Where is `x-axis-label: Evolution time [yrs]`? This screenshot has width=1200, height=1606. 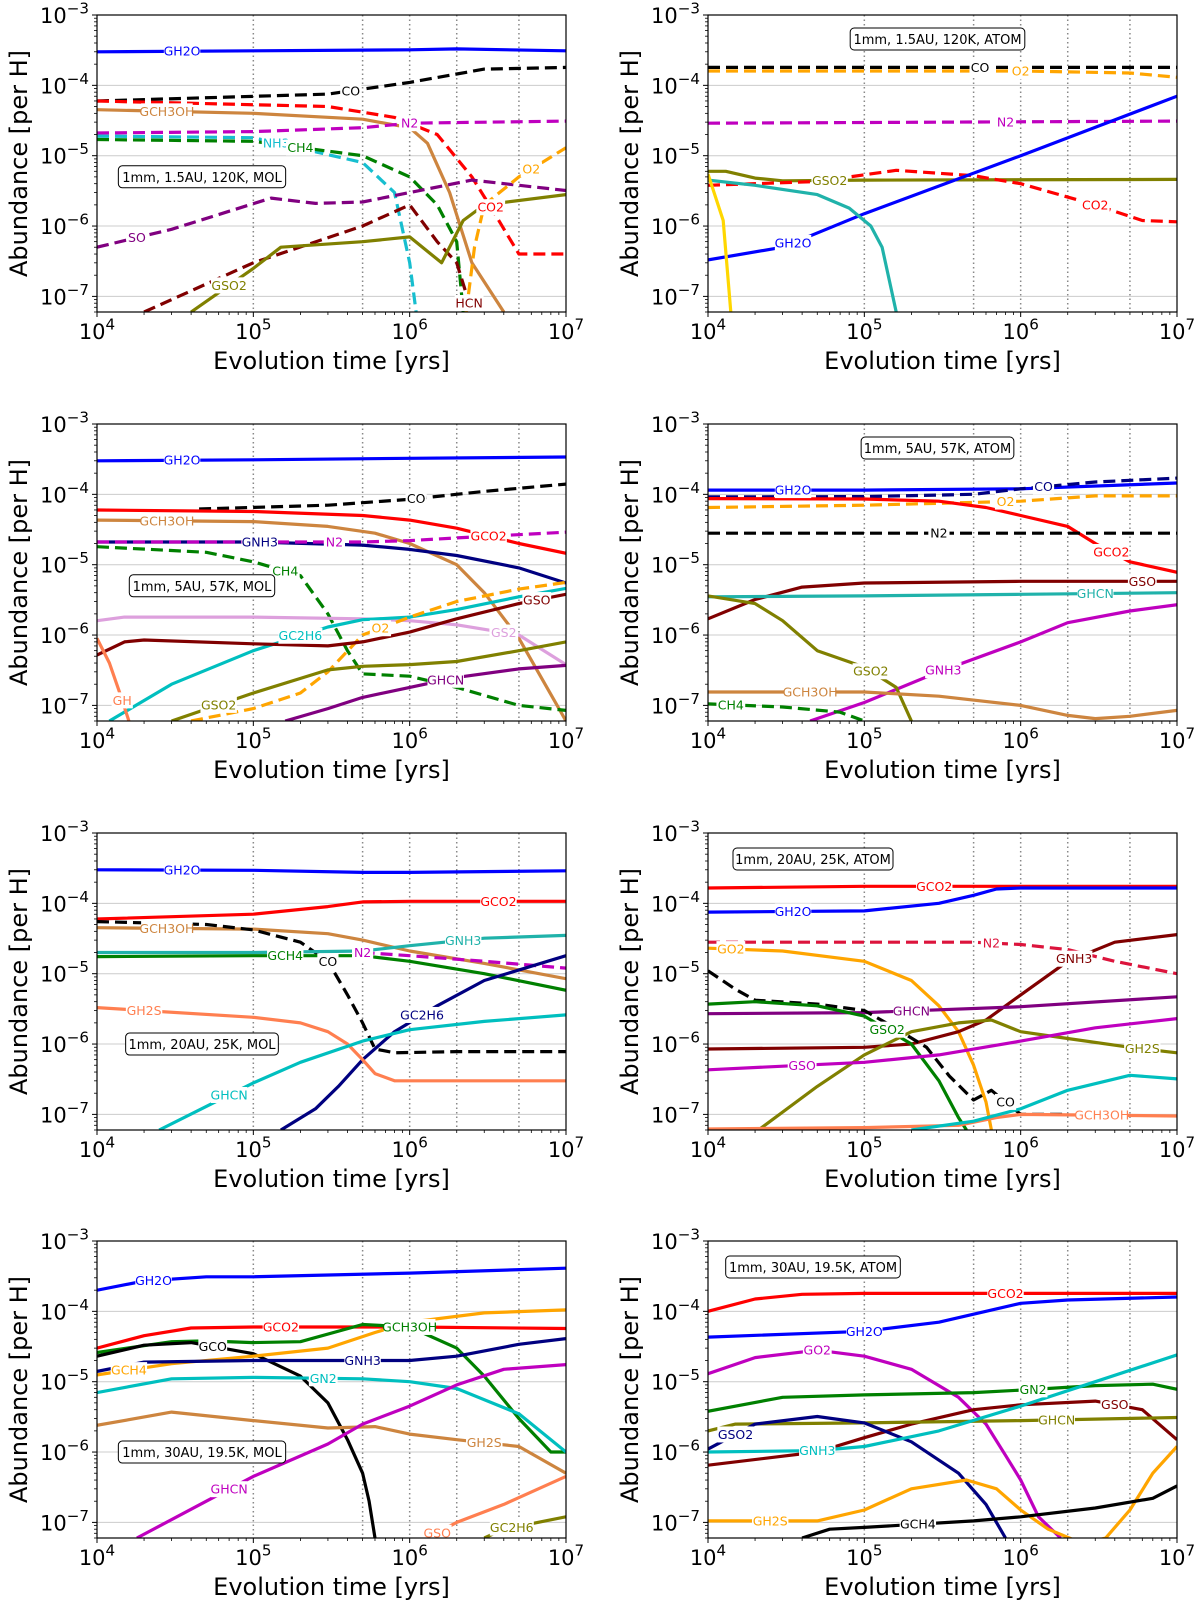
x-axis-label: Evolution time [yrs] is located at coordinates (331, 1587).